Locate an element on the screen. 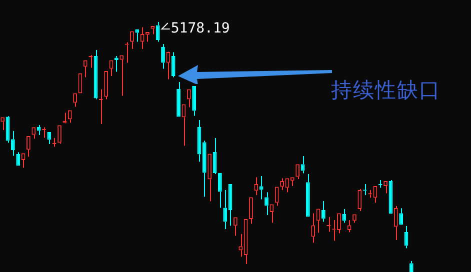 This screenshot has height=272, width=471. annotation: 持续性缺口 is located at coordinates (386, 90).